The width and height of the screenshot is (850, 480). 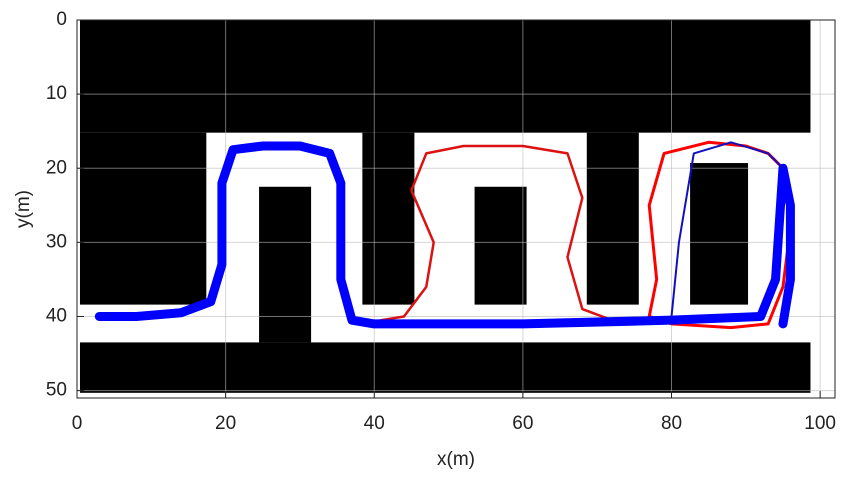 I want to click on y-axis-label: y(m), so click(x=23, y=209).